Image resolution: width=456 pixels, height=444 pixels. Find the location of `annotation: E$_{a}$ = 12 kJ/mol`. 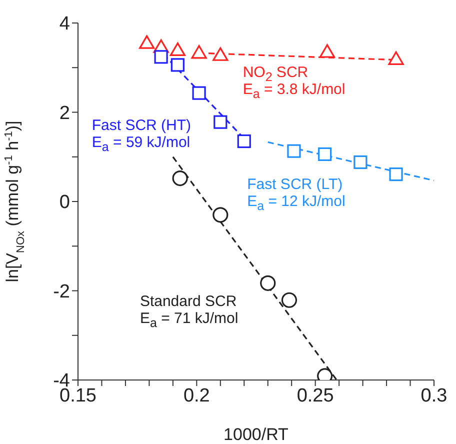

annotation: E$_{a}$ = 12 kJ/mol is located at coordinates (296, 204).